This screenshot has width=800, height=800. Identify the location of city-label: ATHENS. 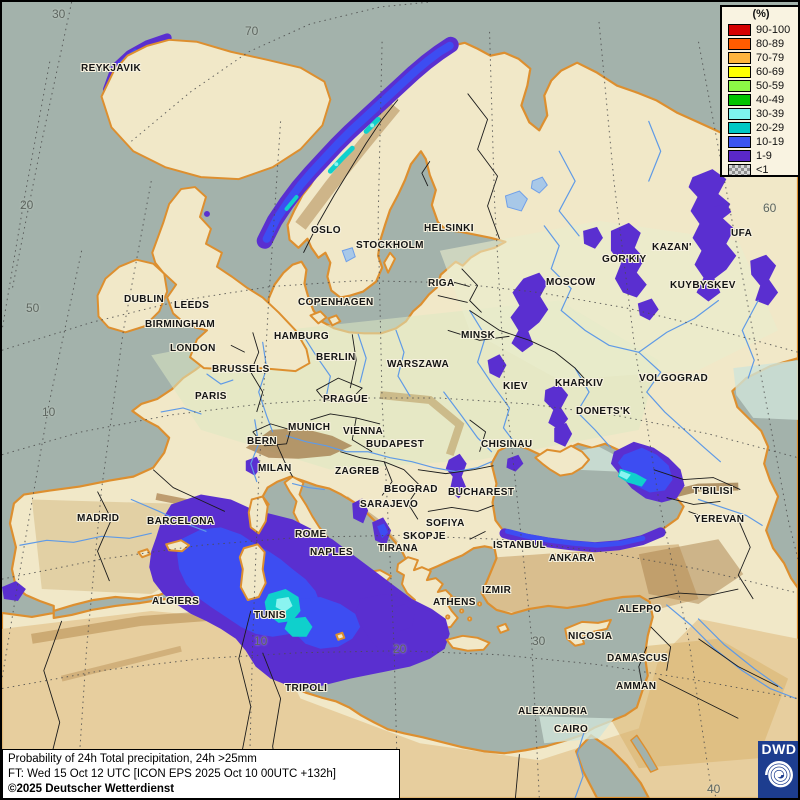
(454, 602).